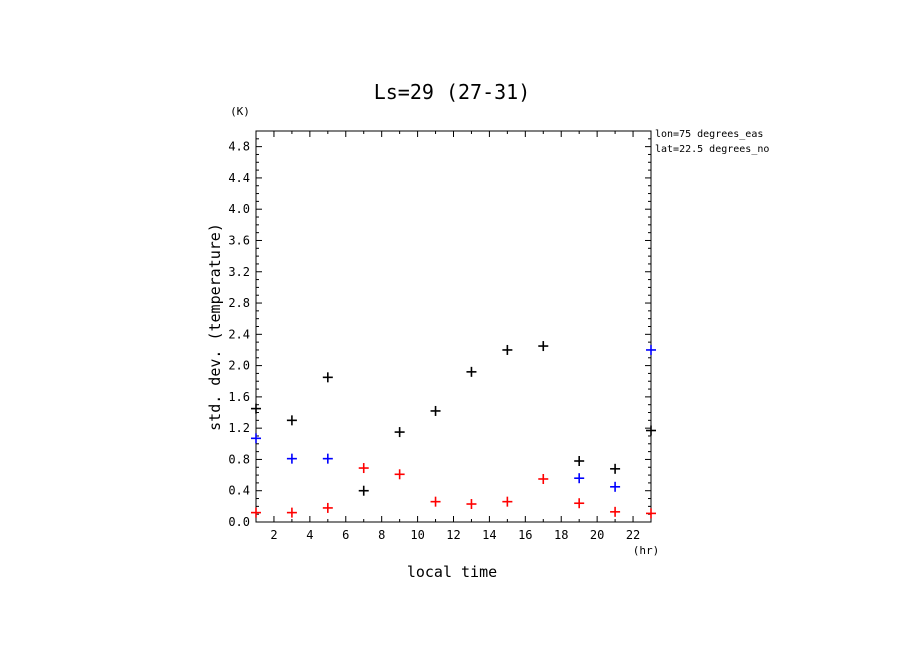 The height and width of the screenshot is (654, 904). Describe the element at coordinates (273, 535) in the screenshot. I see `x-tick-label: 2` at that location.